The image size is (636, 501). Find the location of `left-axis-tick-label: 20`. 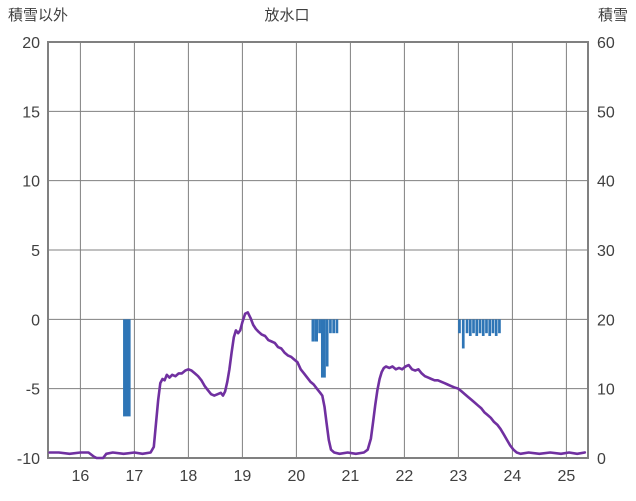

left-axis-tick-label: 20 is located at coordinates (31, 43).